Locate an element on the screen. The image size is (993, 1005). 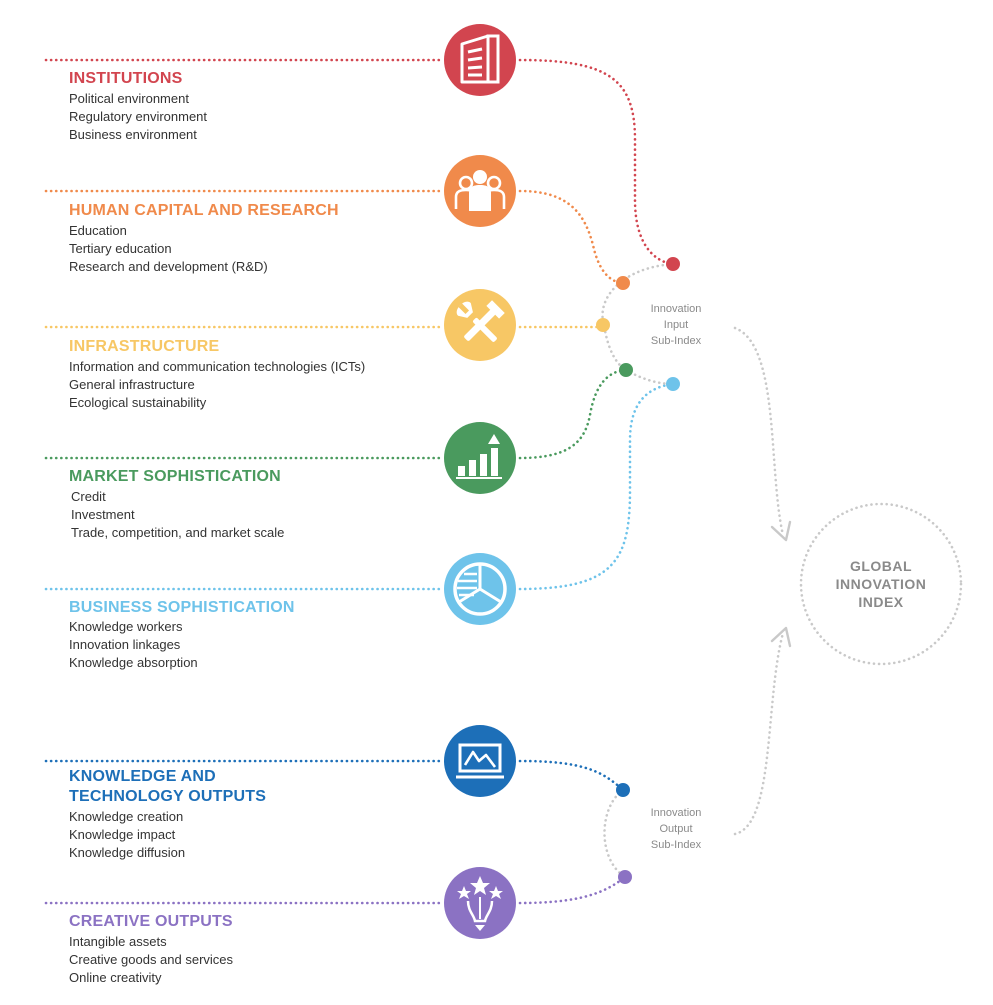
list-item: Tertiary education is located at coordinates (120, 248).